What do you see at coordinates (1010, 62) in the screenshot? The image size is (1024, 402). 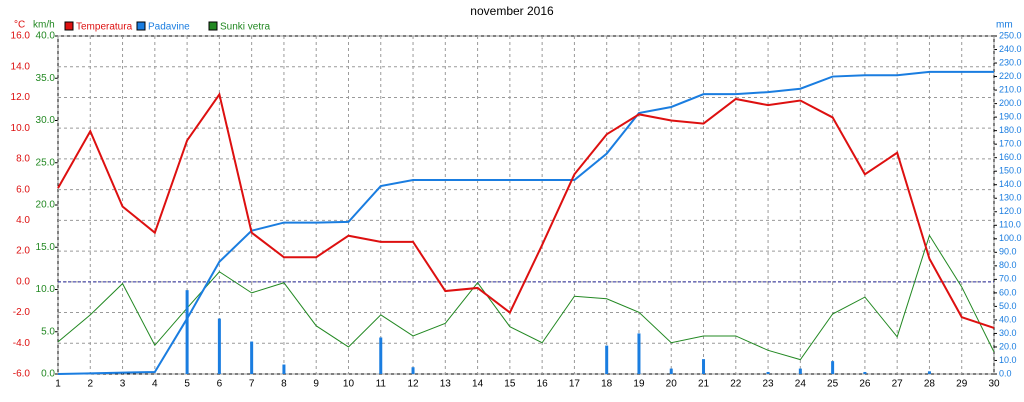 I see `y2-tick-label: 230.0` at bounding box center [1010, 62].